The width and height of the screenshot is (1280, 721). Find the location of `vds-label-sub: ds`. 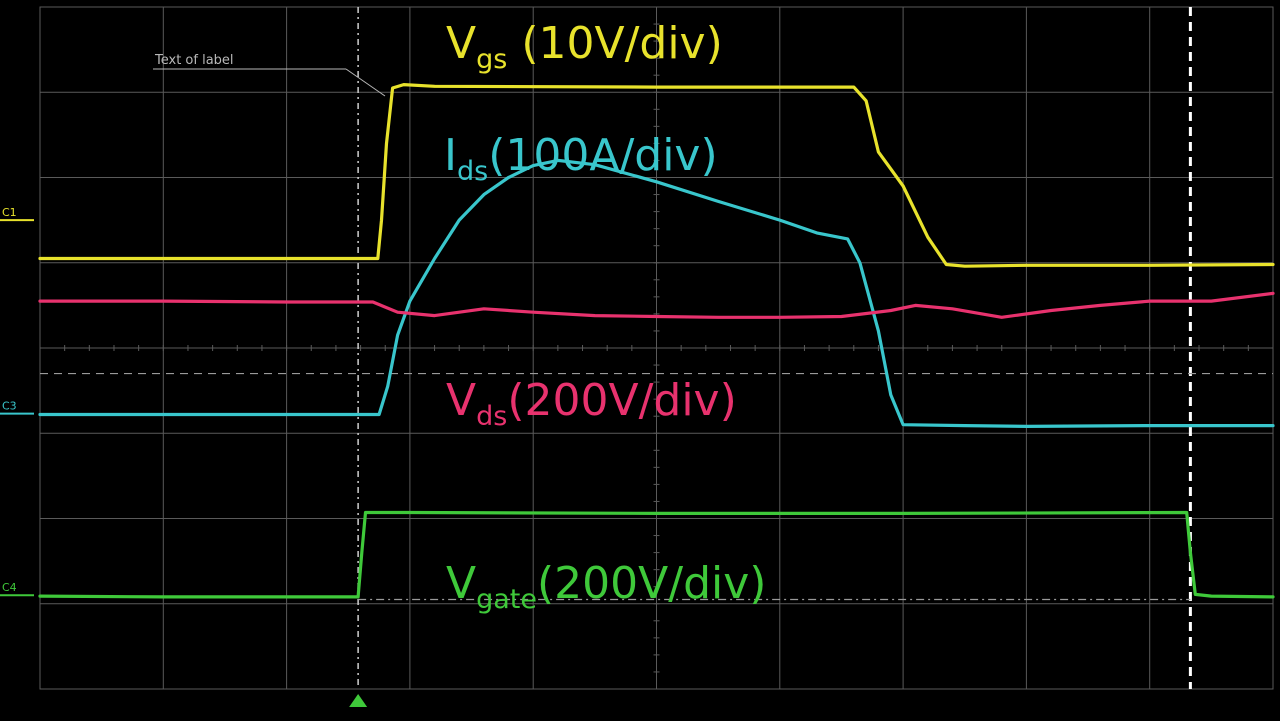

vds-label-sub: ds is located at coordinates (491, 416).